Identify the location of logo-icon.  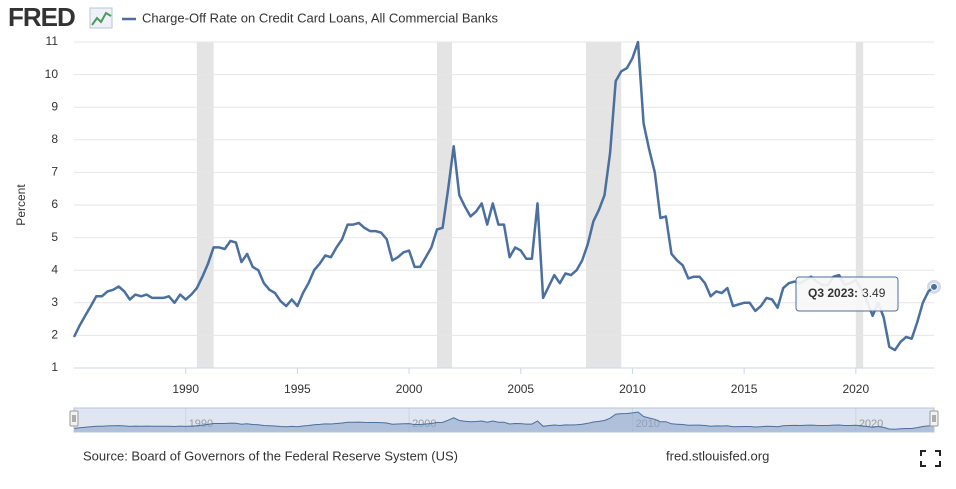
(101, 18).